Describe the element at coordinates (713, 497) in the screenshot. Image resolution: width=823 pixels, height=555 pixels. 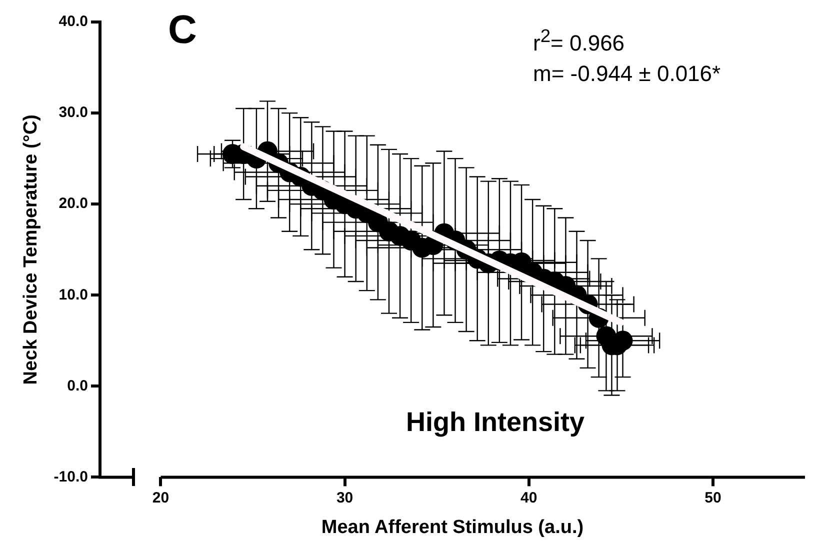
I see `x-tick-label: 50` at that location.